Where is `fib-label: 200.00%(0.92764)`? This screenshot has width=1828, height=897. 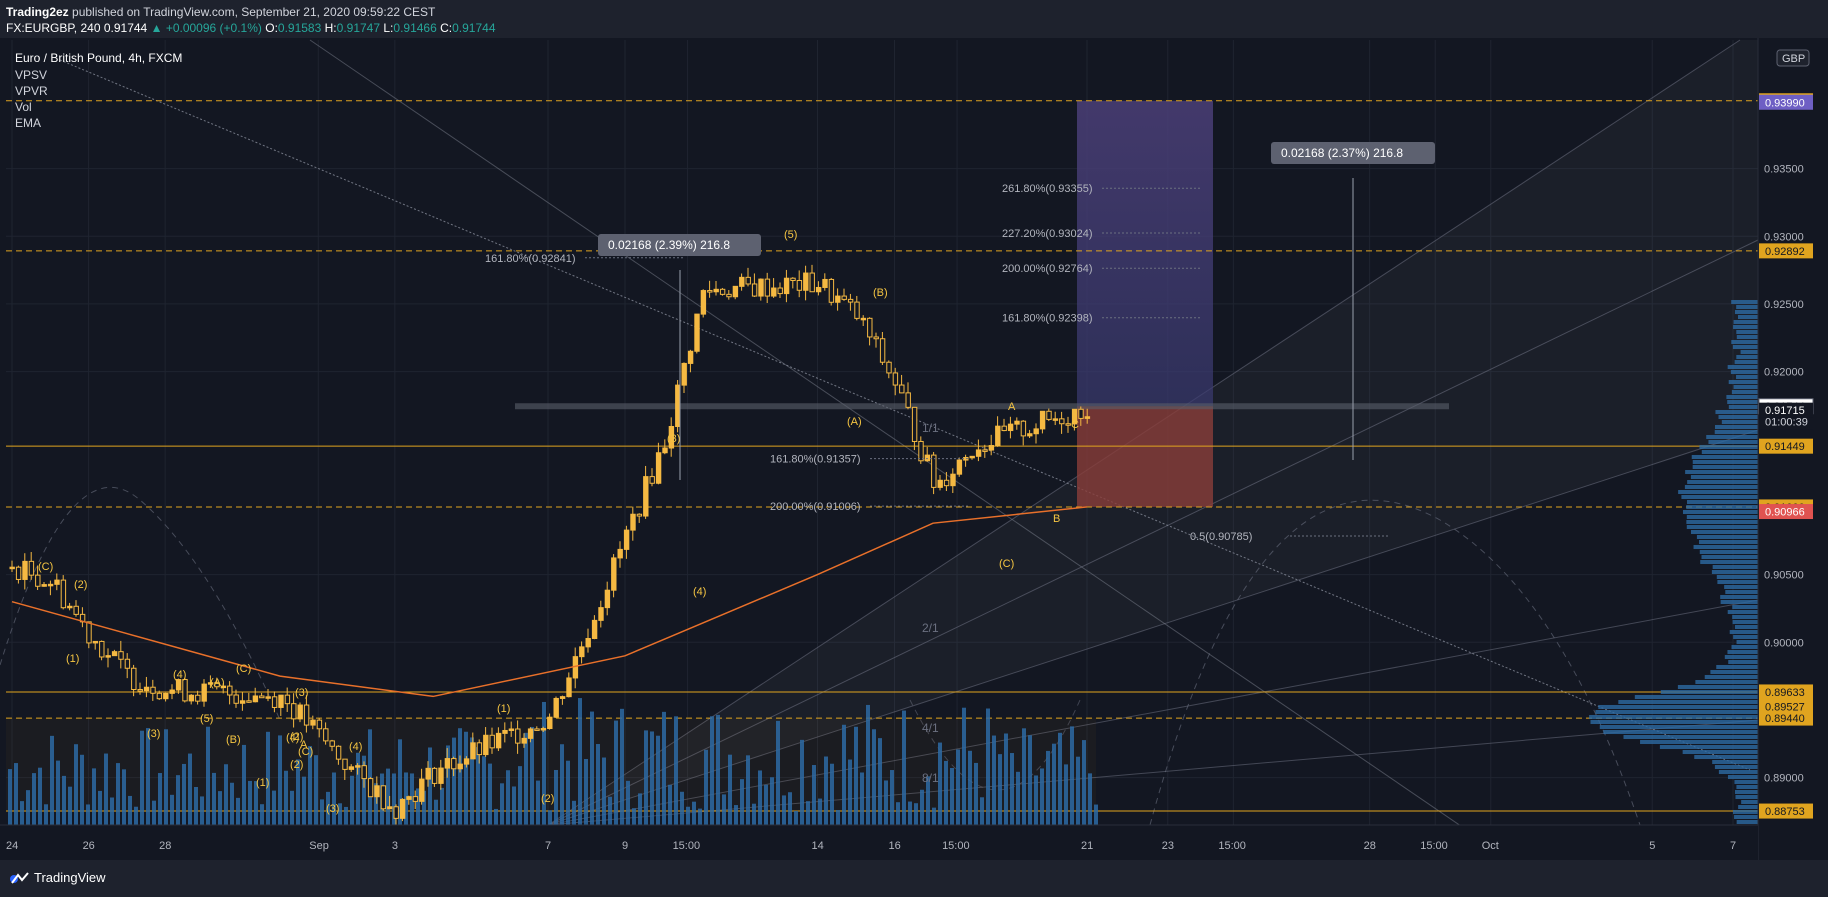
fib-label: 200.00%(0.92764) is located at coordinates (1047, 269).